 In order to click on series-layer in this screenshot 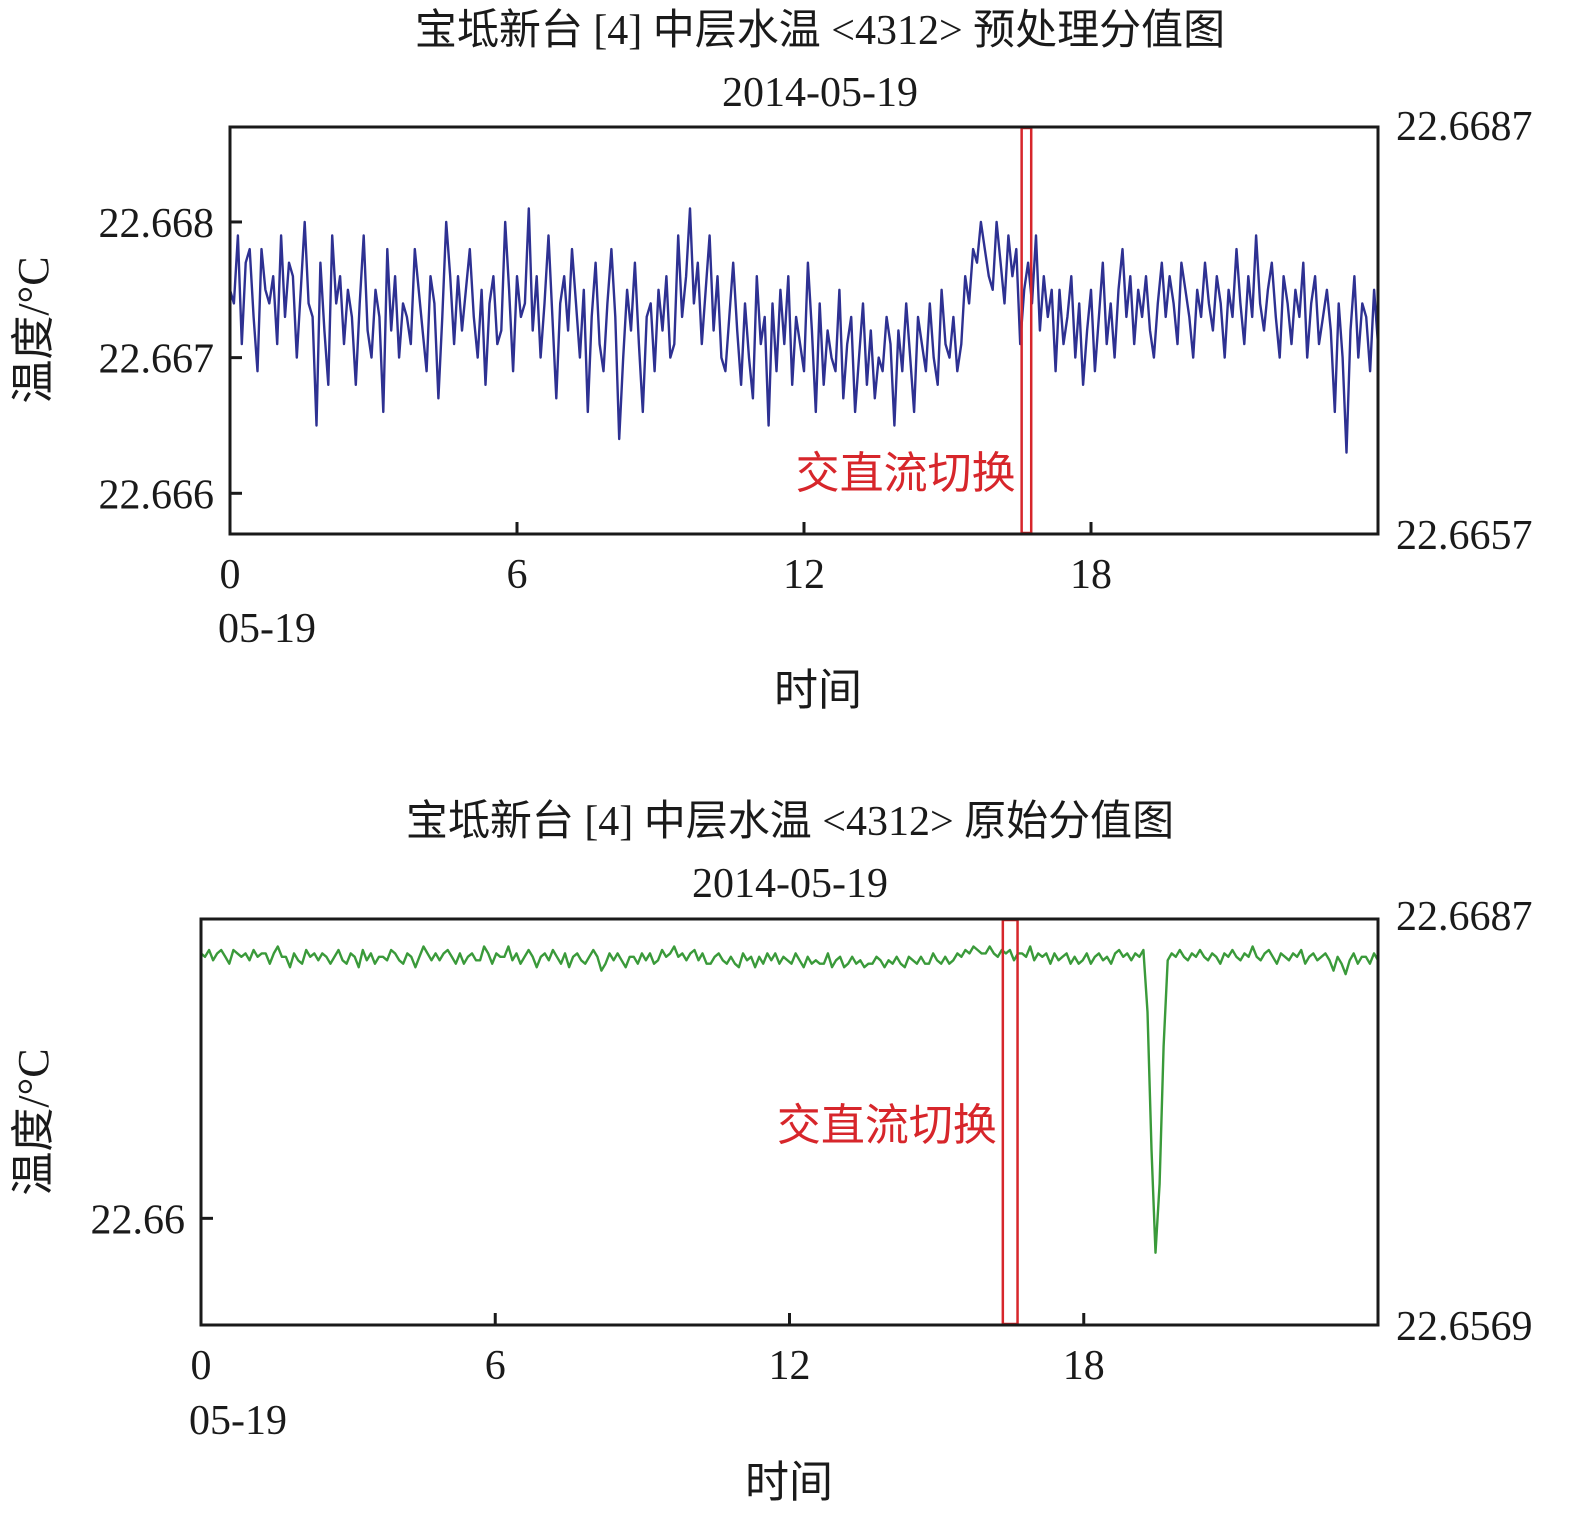, I will do `click(804, 330)`.